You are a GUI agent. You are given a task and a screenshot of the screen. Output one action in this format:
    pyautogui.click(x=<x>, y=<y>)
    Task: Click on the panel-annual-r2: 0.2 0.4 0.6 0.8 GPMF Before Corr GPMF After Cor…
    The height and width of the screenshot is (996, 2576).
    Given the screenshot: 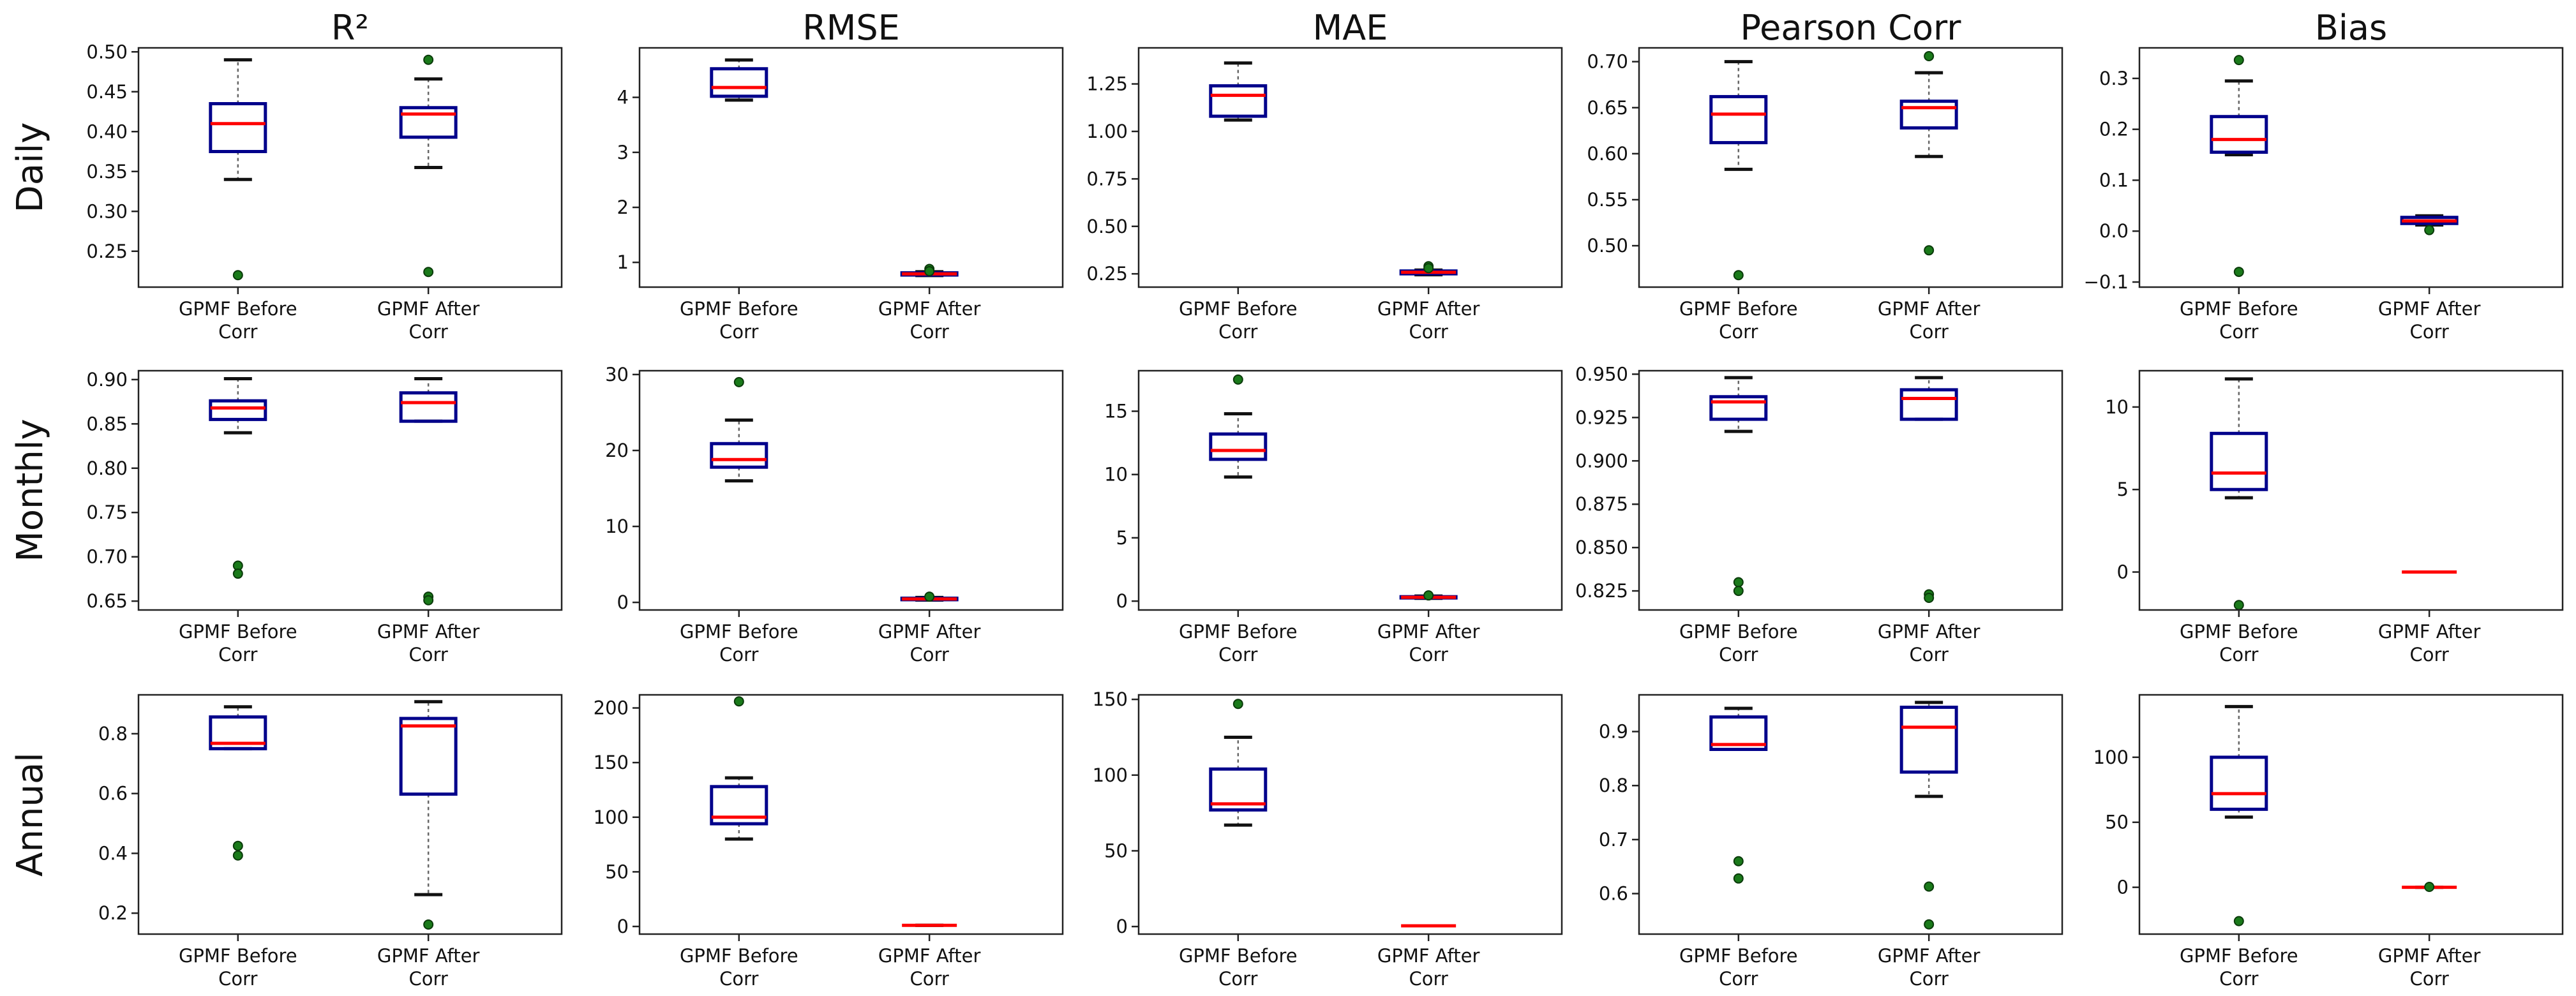 What is the action you would take?
    pyautogui.click(x=330, y=842)
    